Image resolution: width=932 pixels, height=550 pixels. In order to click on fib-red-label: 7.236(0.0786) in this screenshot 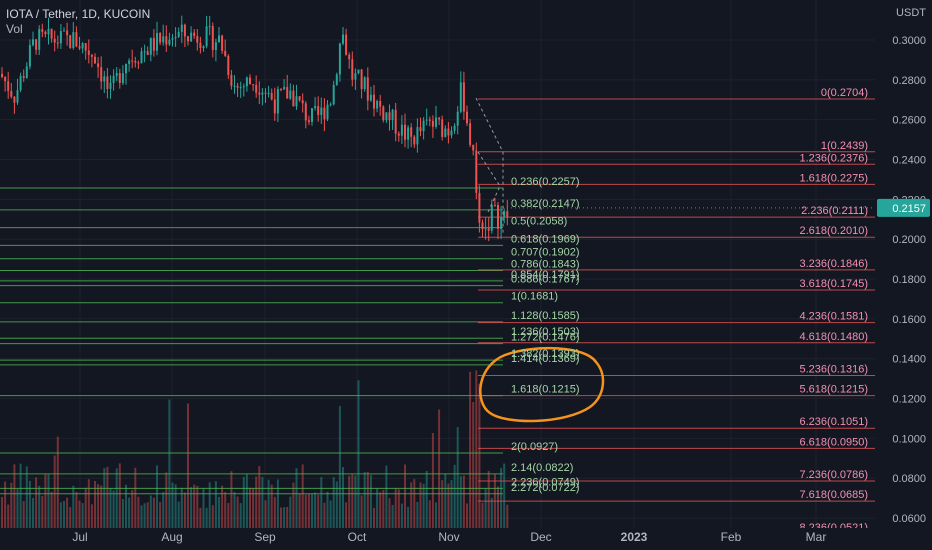, I will do `click(834, 475)`.